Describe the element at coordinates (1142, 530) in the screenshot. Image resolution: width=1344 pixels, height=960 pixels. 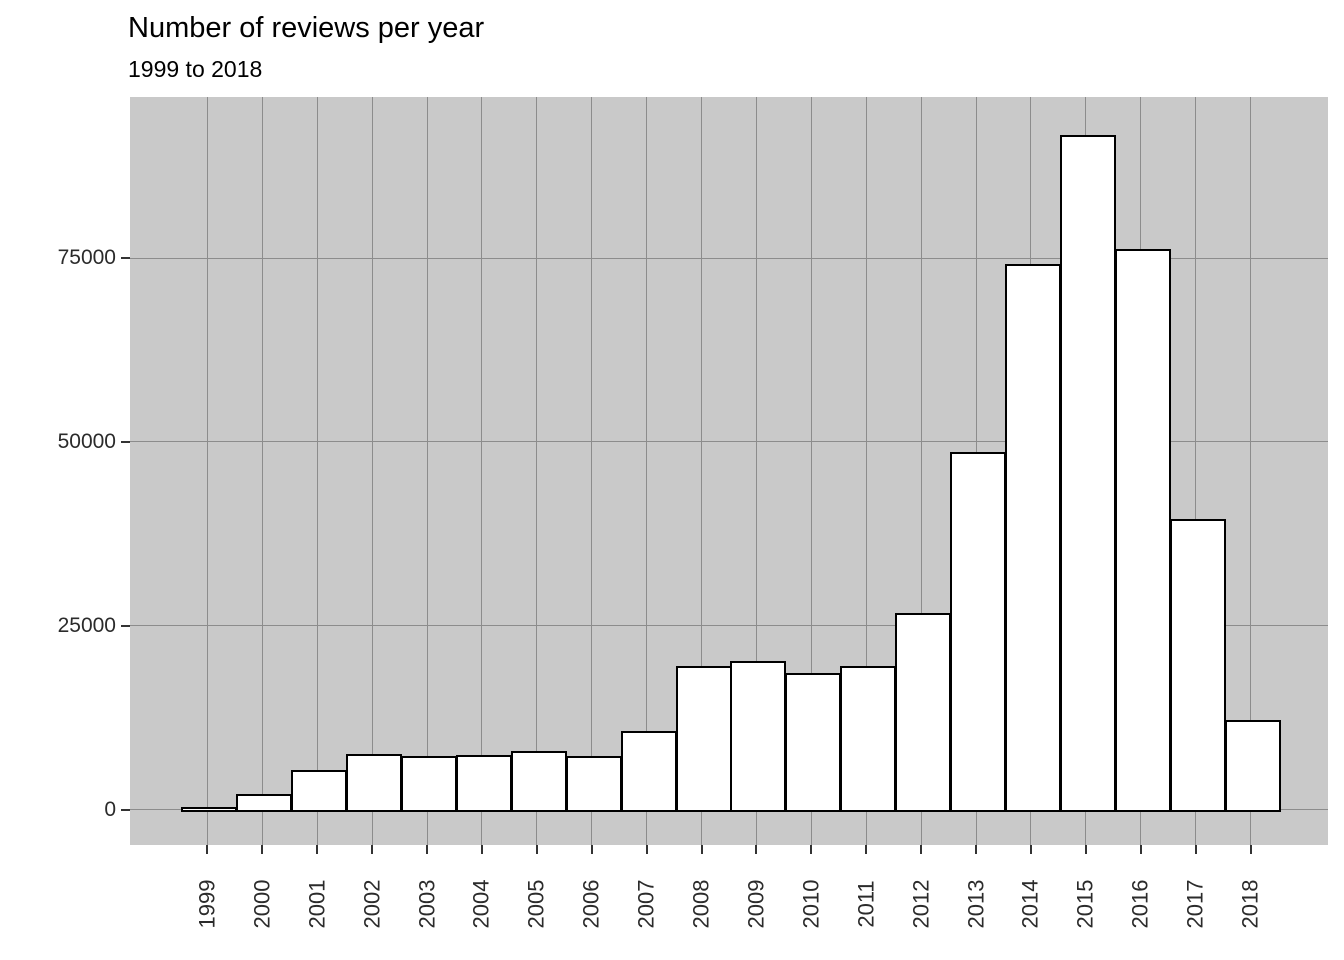
I see `bar-2016` at that location.